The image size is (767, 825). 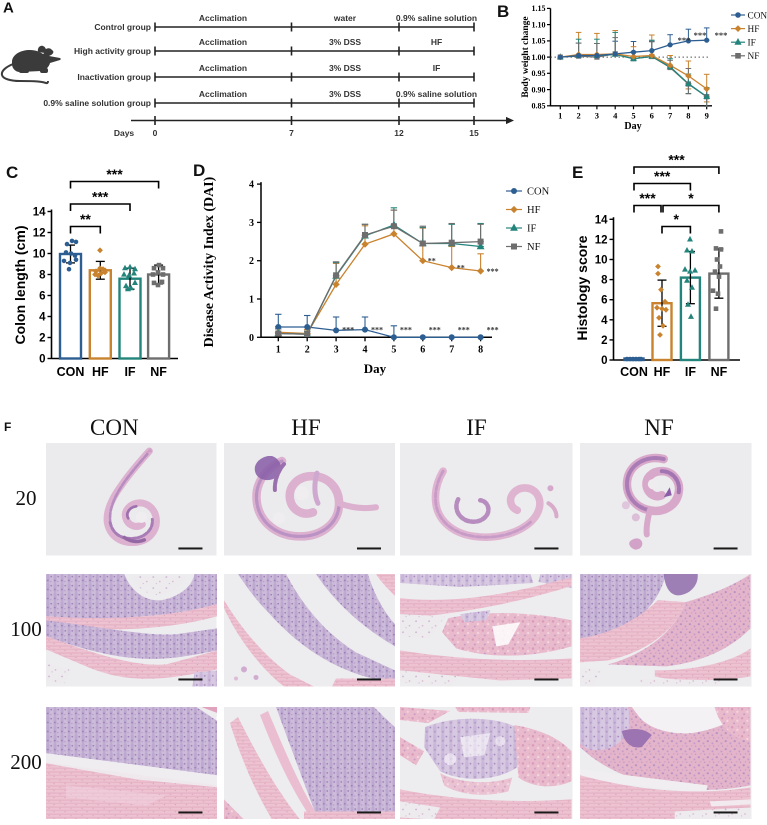 I want to click on svg-text: Body weight change, so click(x=526, y=56).